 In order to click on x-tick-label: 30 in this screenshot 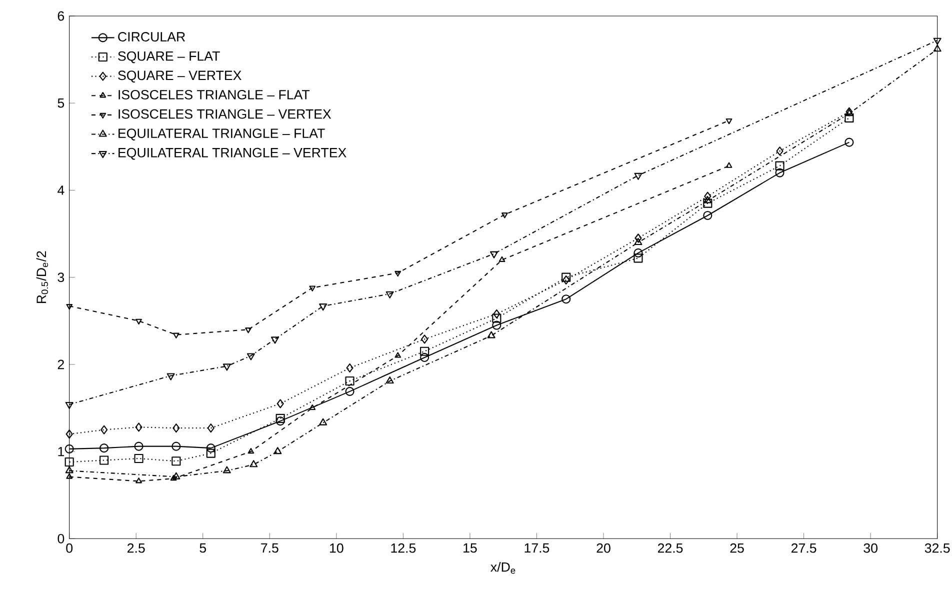, I will do `click(871, 548)`.